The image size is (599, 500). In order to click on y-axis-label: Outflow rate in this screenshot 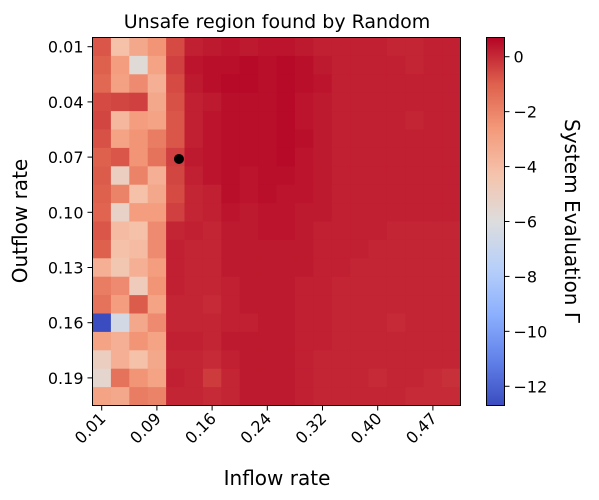, I will do `click(20, 221)`.